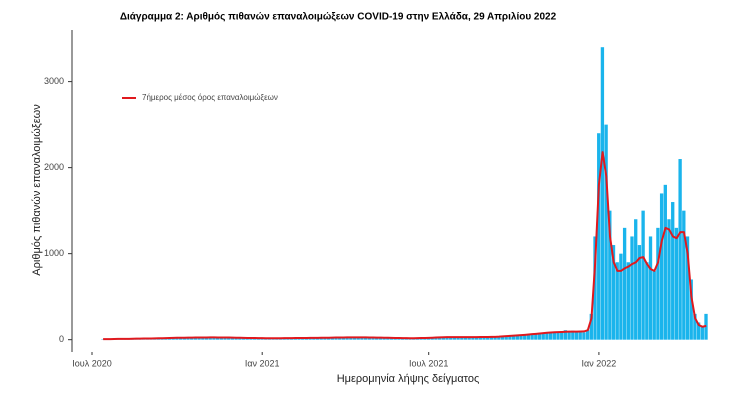 The height and width of the screenshot is (404, 734). Describe the element at coordinates (408, 379) in the screenshot. I see `x-axis-title: Ημερομηνία λήψης δείγματος` at that location.